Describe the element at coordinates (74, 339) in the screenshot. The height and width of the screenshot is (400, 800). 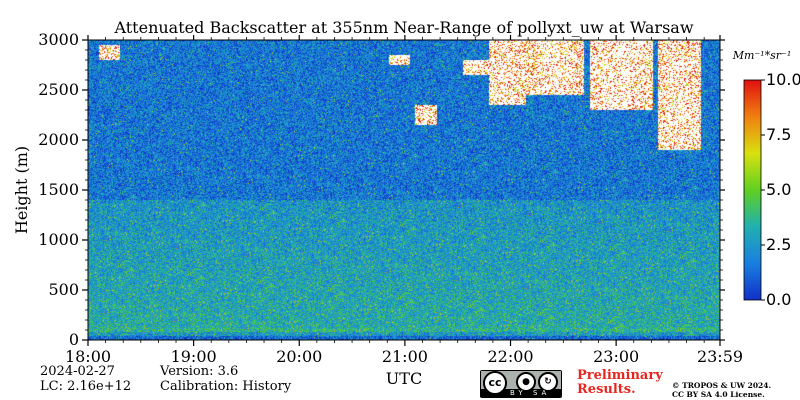
I see `y-tick-label: 0` at that location.